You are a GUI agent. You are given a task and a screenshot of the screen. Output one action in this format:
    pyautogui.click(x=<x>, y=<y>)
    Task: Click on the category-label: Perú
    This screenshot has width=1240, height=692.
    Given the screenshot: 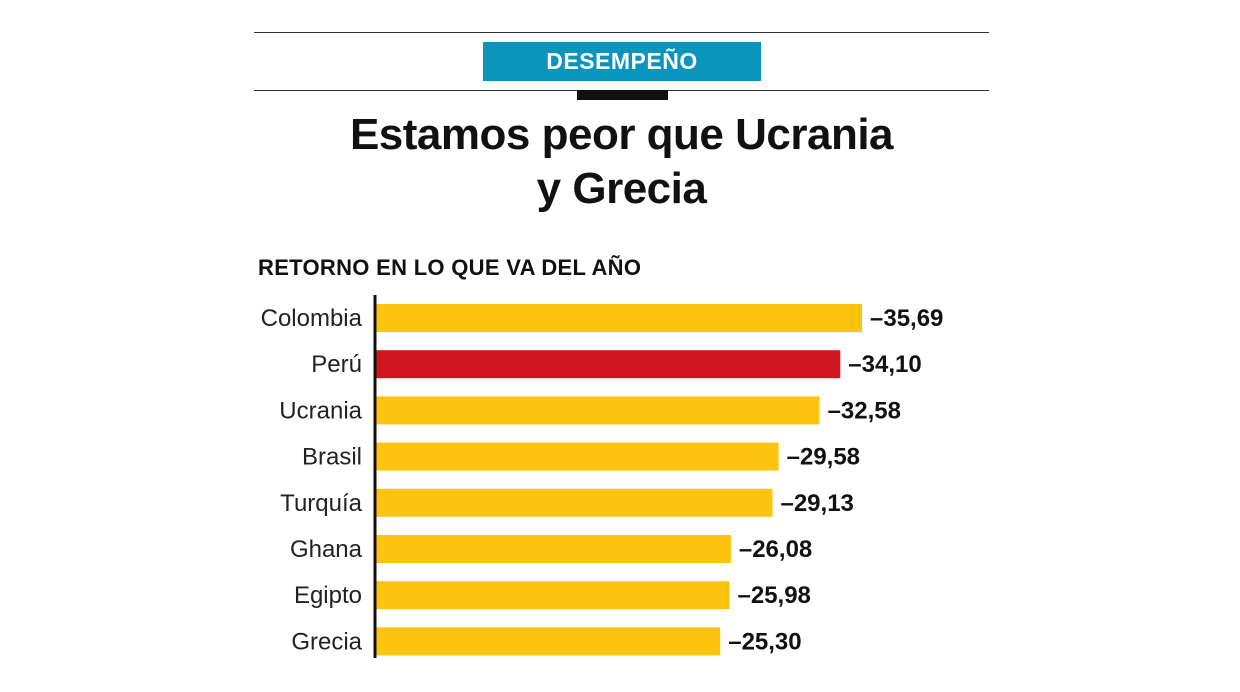 What is the action you would take?
    pyautogui.click(x=336, y=364)
    